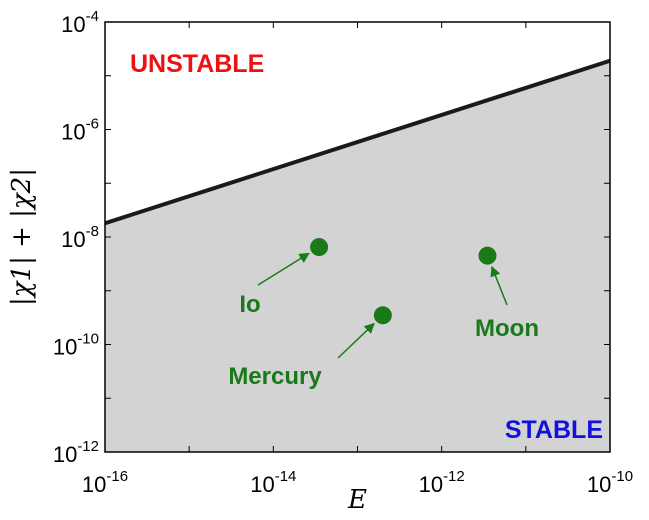 This screenshot has width=649, height=520. What do you see at coordinates (273, 482) in the screenshot?
I see `x-tick-label: 10-14` at bounding box center [273, 482].